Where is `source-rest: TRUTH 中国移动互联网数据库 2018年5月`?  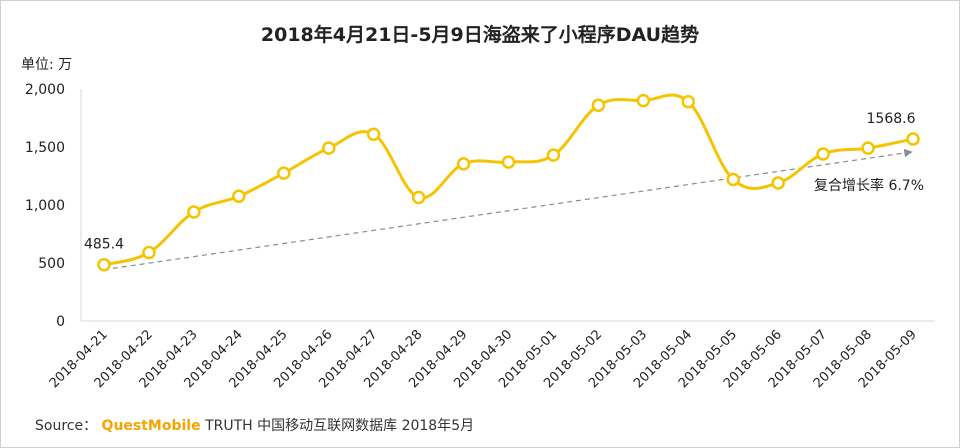 source-rest: TRUTH 中国移动互联网数据库 2018年5月 is located at coordinates (340, 426).